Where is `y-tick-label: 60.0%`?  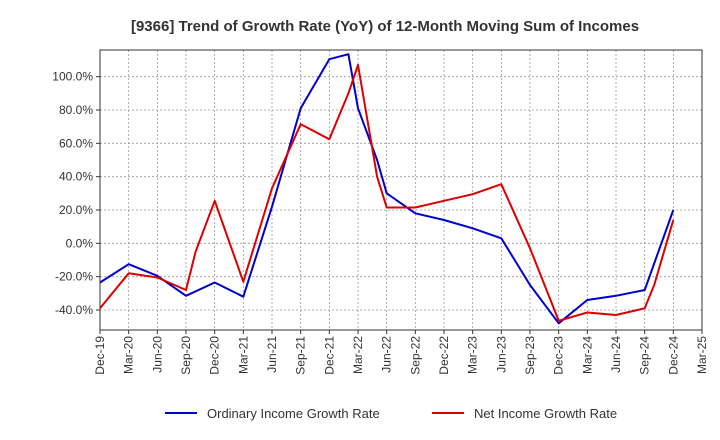 y-tick-label: 60.0% is located at coordinates (76, 143).